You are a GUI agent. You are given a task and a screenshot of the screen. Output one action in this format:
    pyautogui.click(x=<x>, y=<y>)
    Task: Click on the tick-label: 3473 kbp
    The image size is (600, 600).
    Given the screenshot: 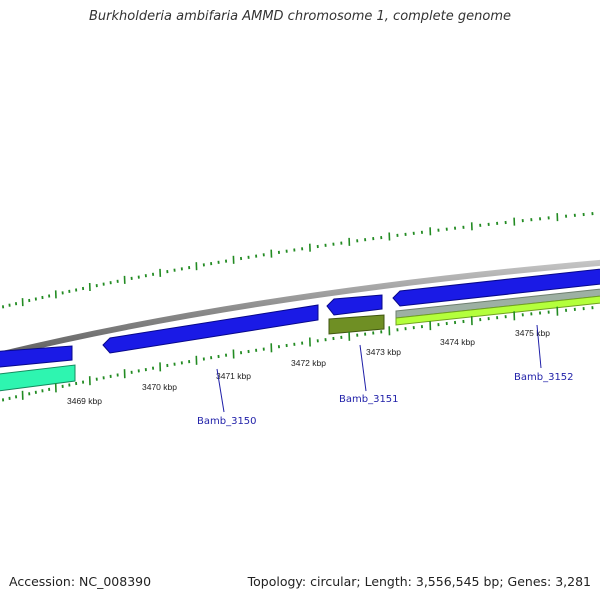 What is the action you would take?
    pyautogui.click(x=383, y=352)
    